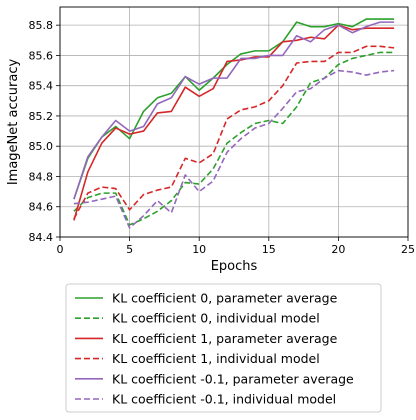 The height and width of the screenshot is (420, 416). I want to click on legend-label-3: KL coefficient 1, individual model, so click(216, 358).